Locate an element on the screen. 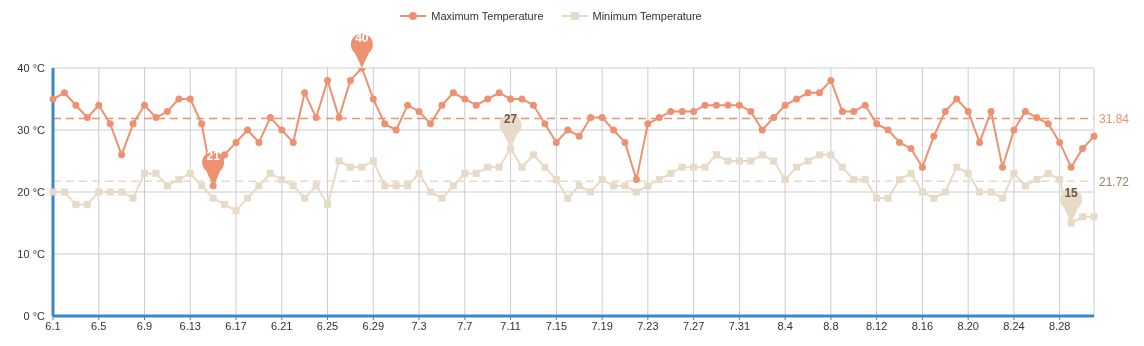 Image resolution: width=1144 pixels, height=346 pixels. x-tick-label: 6.29 is located at coordinates (373, 325).